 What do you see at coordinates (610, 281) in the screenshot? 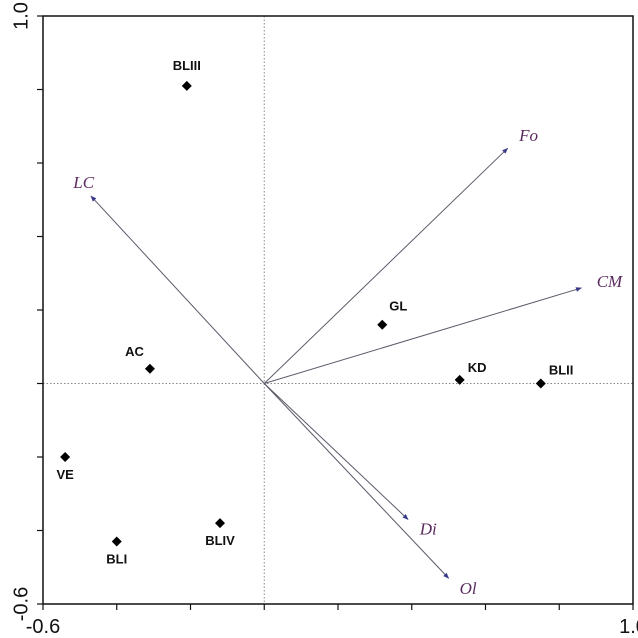
I see `vector-label-cm: CM` at bounding box center [610, 281].